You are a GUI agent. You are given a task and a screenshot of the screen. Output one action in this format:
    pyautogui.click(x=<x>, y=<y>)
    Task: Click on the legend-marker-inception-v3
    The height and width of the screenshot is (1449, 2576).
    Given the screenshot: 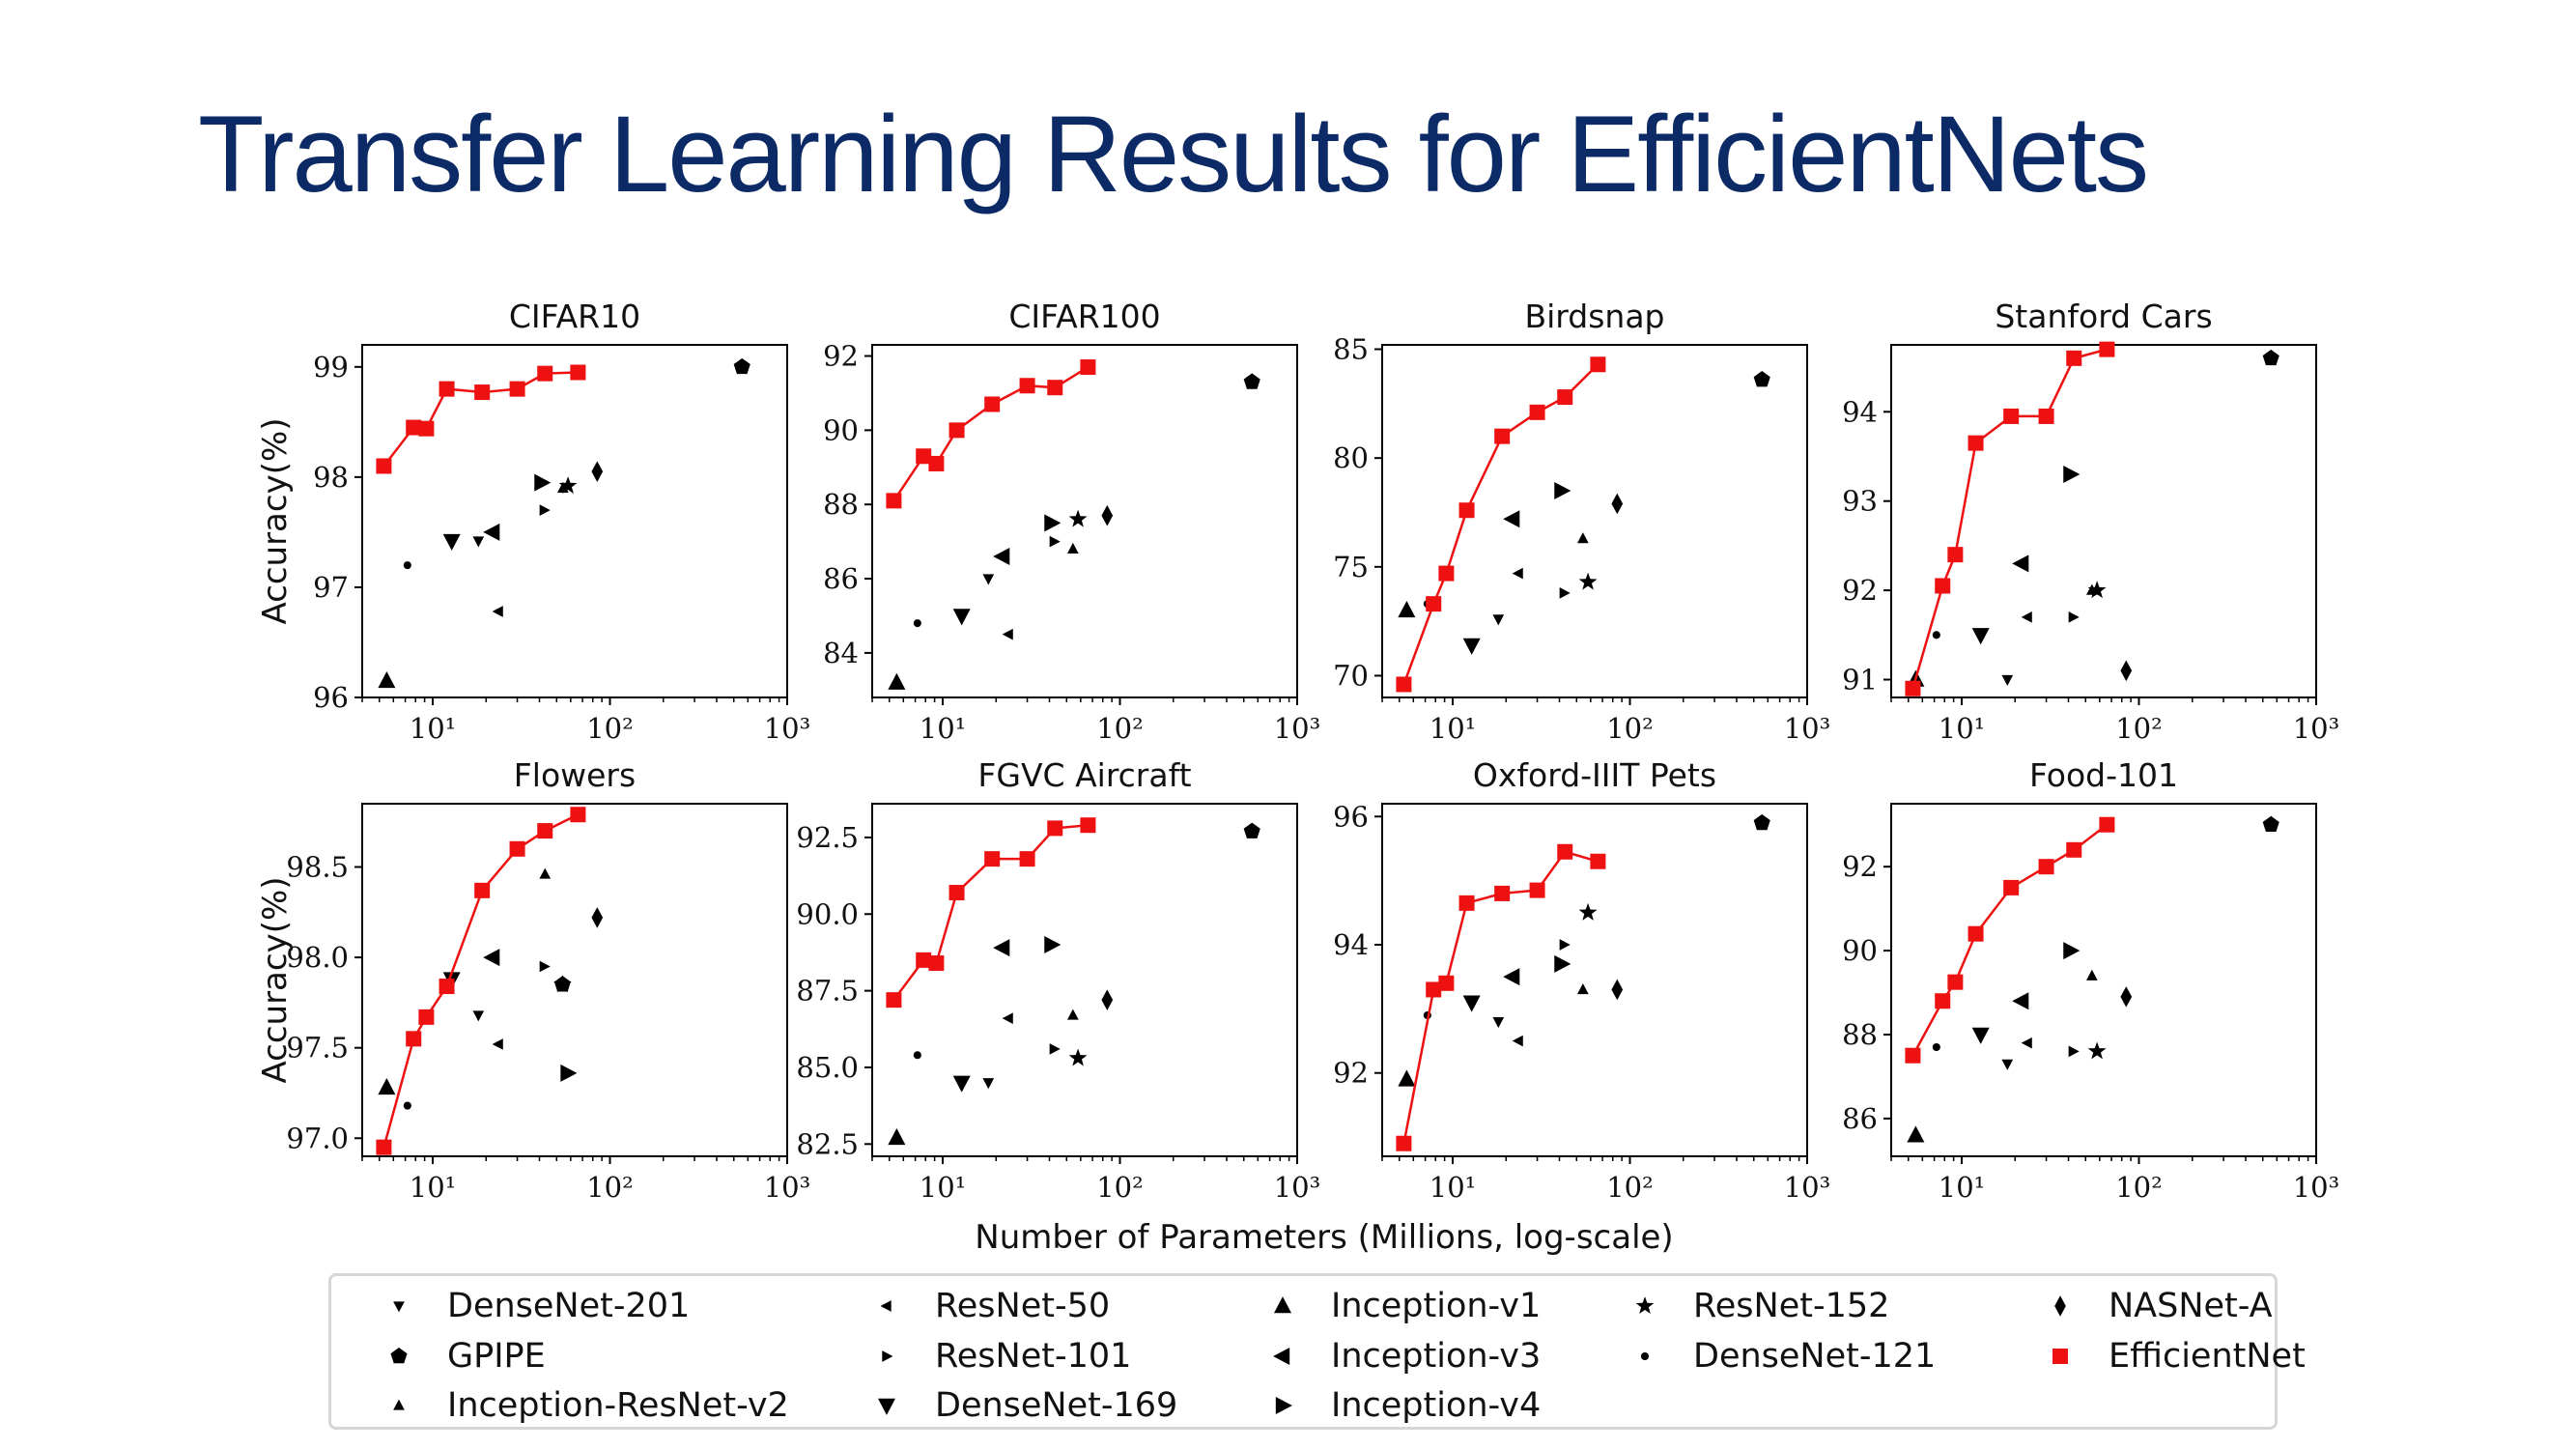 What is the action you would take?
    pyautogui.click(x=1281, y=1356)
    